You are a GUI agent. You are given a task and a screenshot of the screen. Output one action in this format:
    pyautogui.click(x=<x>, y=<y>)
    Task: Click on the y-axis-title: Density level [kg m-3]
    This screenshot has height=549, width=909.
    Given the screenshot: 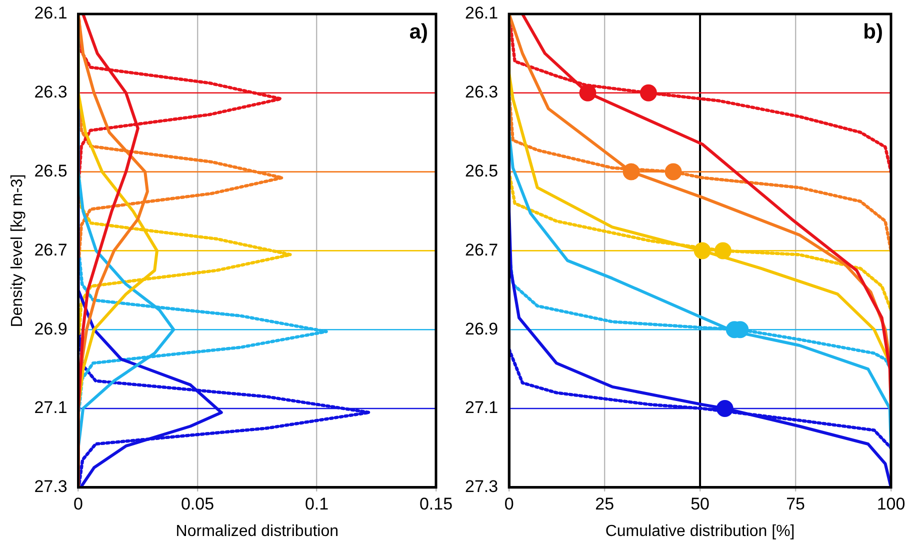 What is the action you would take?
    pyautogui.click(x=17, y=251)
    